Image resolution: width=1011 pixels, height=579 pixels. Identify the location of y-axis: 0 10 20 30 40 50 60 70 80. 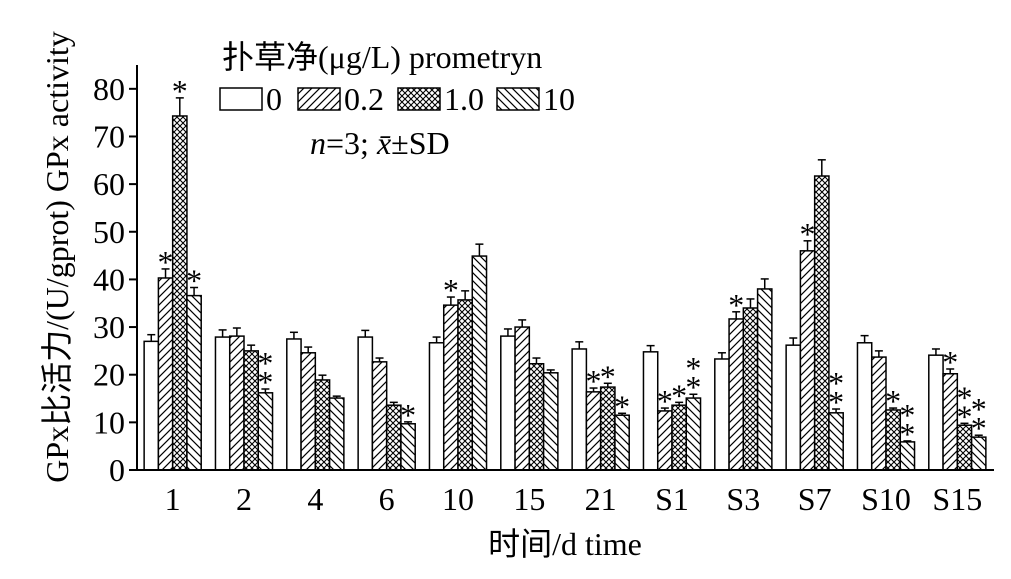
(115, 276).